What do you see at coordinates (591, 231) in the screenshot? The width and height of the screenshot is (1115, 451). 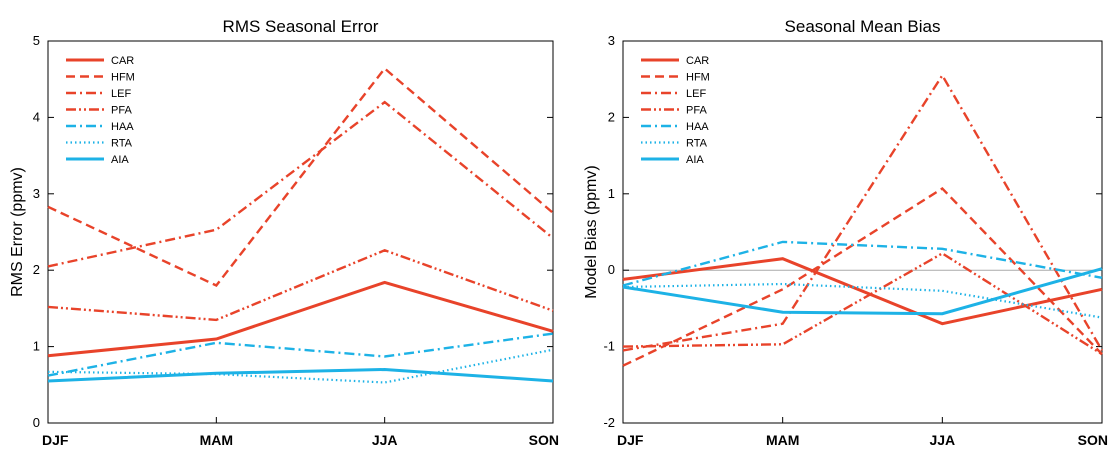 I see `y-axis-label: Model Bias (ppmv)` at bounding box center [591, 231].